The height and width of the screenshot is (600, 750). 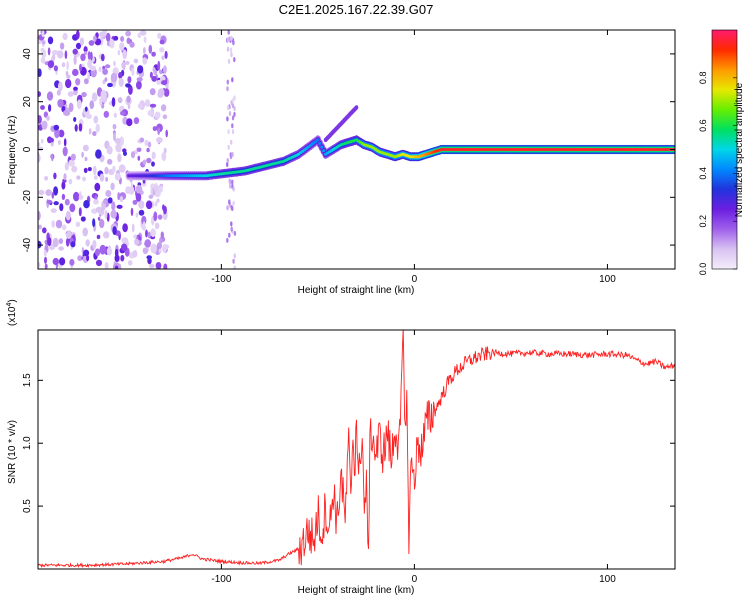 I want to click on page-title: C2E1.2025.167.22.39.G07, so click(x=356, y=9).